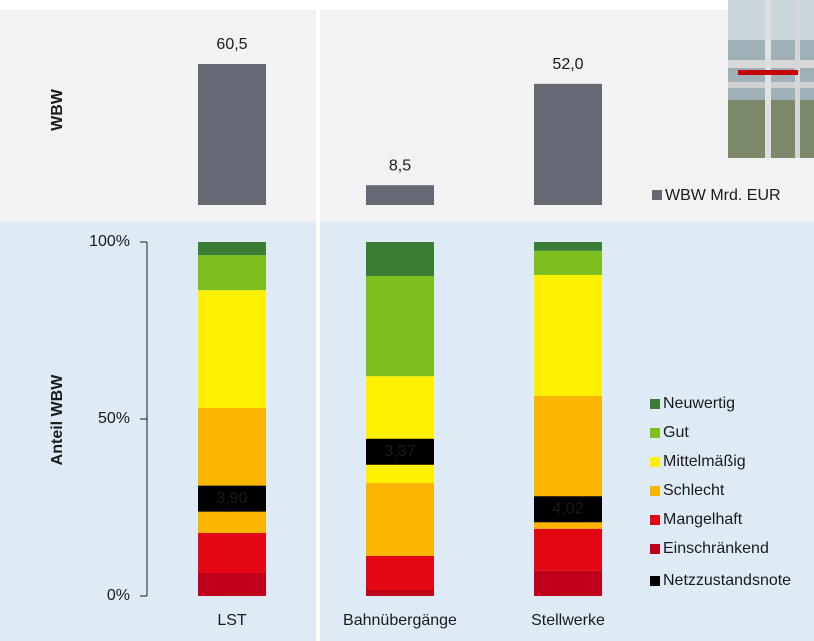 Image resolution: width=814 pixels, height=641 pixels. I want to click on y-tick-label: 50%, so click(114, 418).